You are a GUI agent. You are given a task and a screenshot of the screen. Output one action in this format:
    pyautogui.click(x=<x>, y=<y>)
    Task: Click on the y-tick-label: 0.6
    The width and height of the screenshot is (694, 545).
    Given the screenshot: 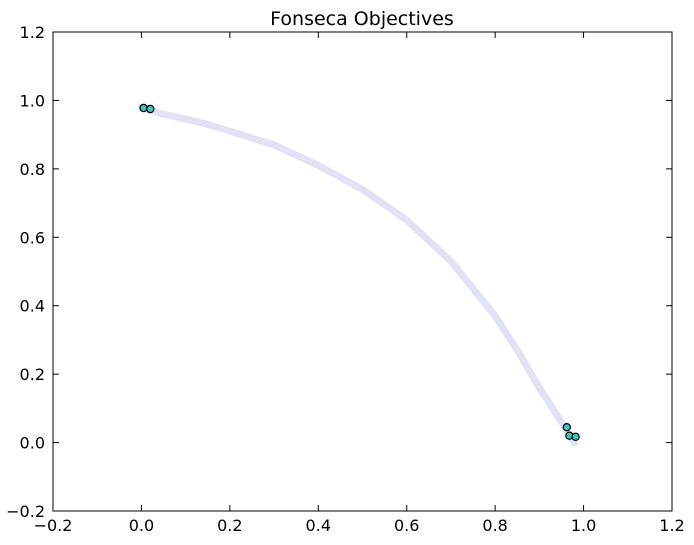 What is the action you would take?
    pyautogui.click(x=32, y=237)
    